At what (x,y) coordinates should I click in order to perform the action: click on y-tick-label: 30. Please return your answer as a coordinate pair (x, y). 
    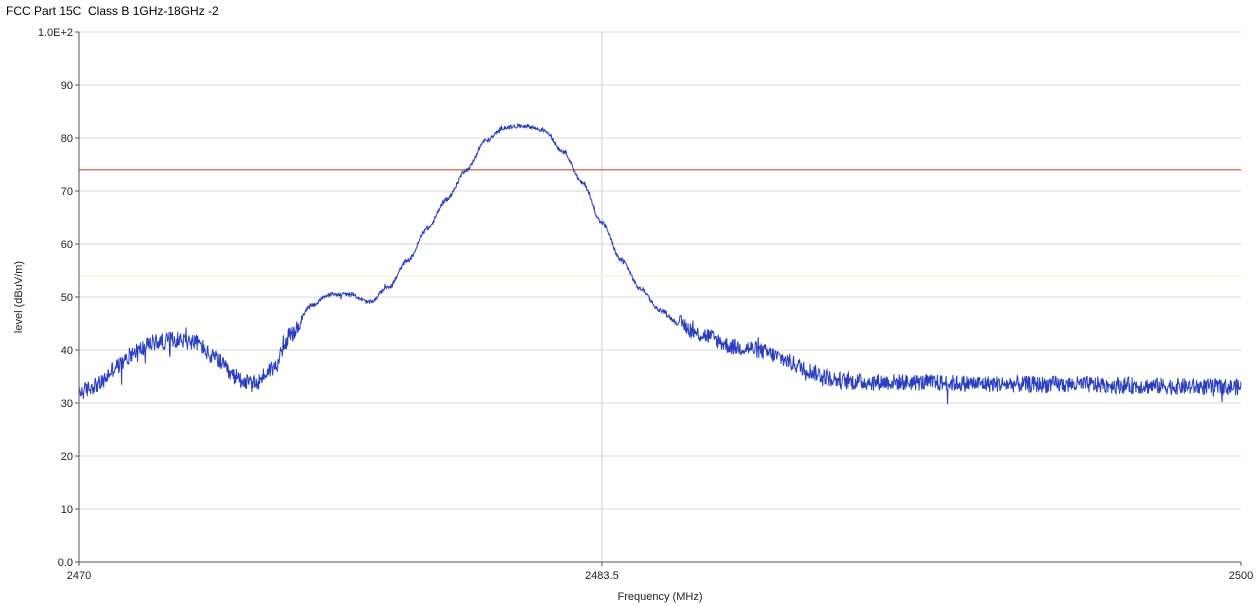
    Looking at the image, I should click on (67, 404).